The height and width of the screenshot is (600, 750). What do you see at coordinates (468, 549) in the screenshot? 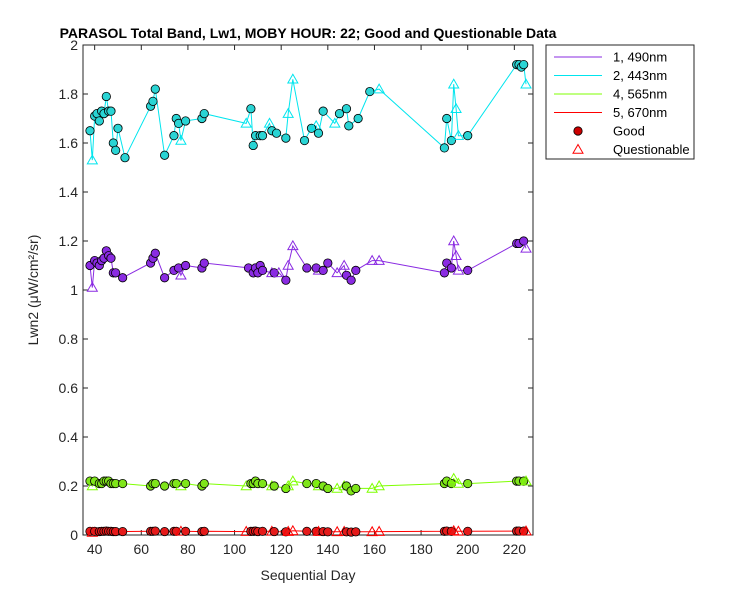
I see `x-tick-label: 200` at bounding box center [468, 549].